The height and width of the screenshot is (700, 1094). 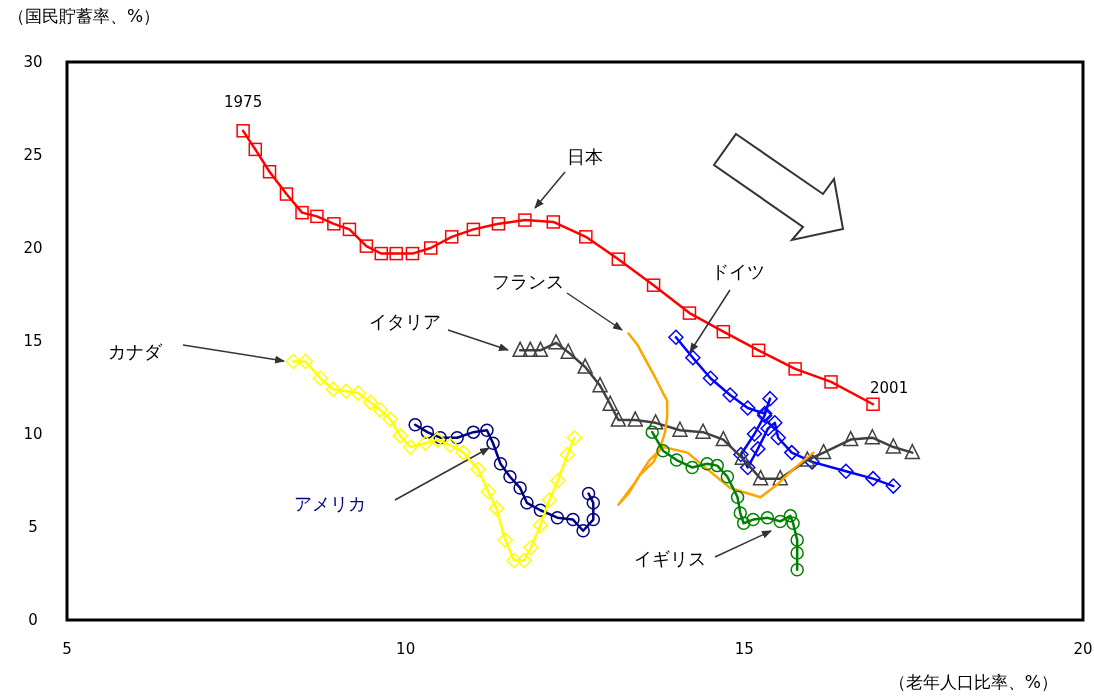 I want to click on text: アメリカ, so click(x=330, y=503).